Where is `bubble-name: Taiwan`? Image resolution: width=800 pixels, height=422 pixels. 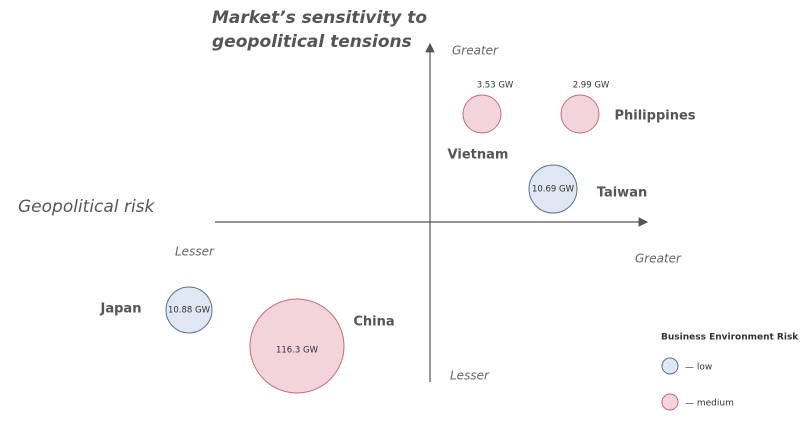 bubble-name: Taiwan is located at coordinates (622, 193).